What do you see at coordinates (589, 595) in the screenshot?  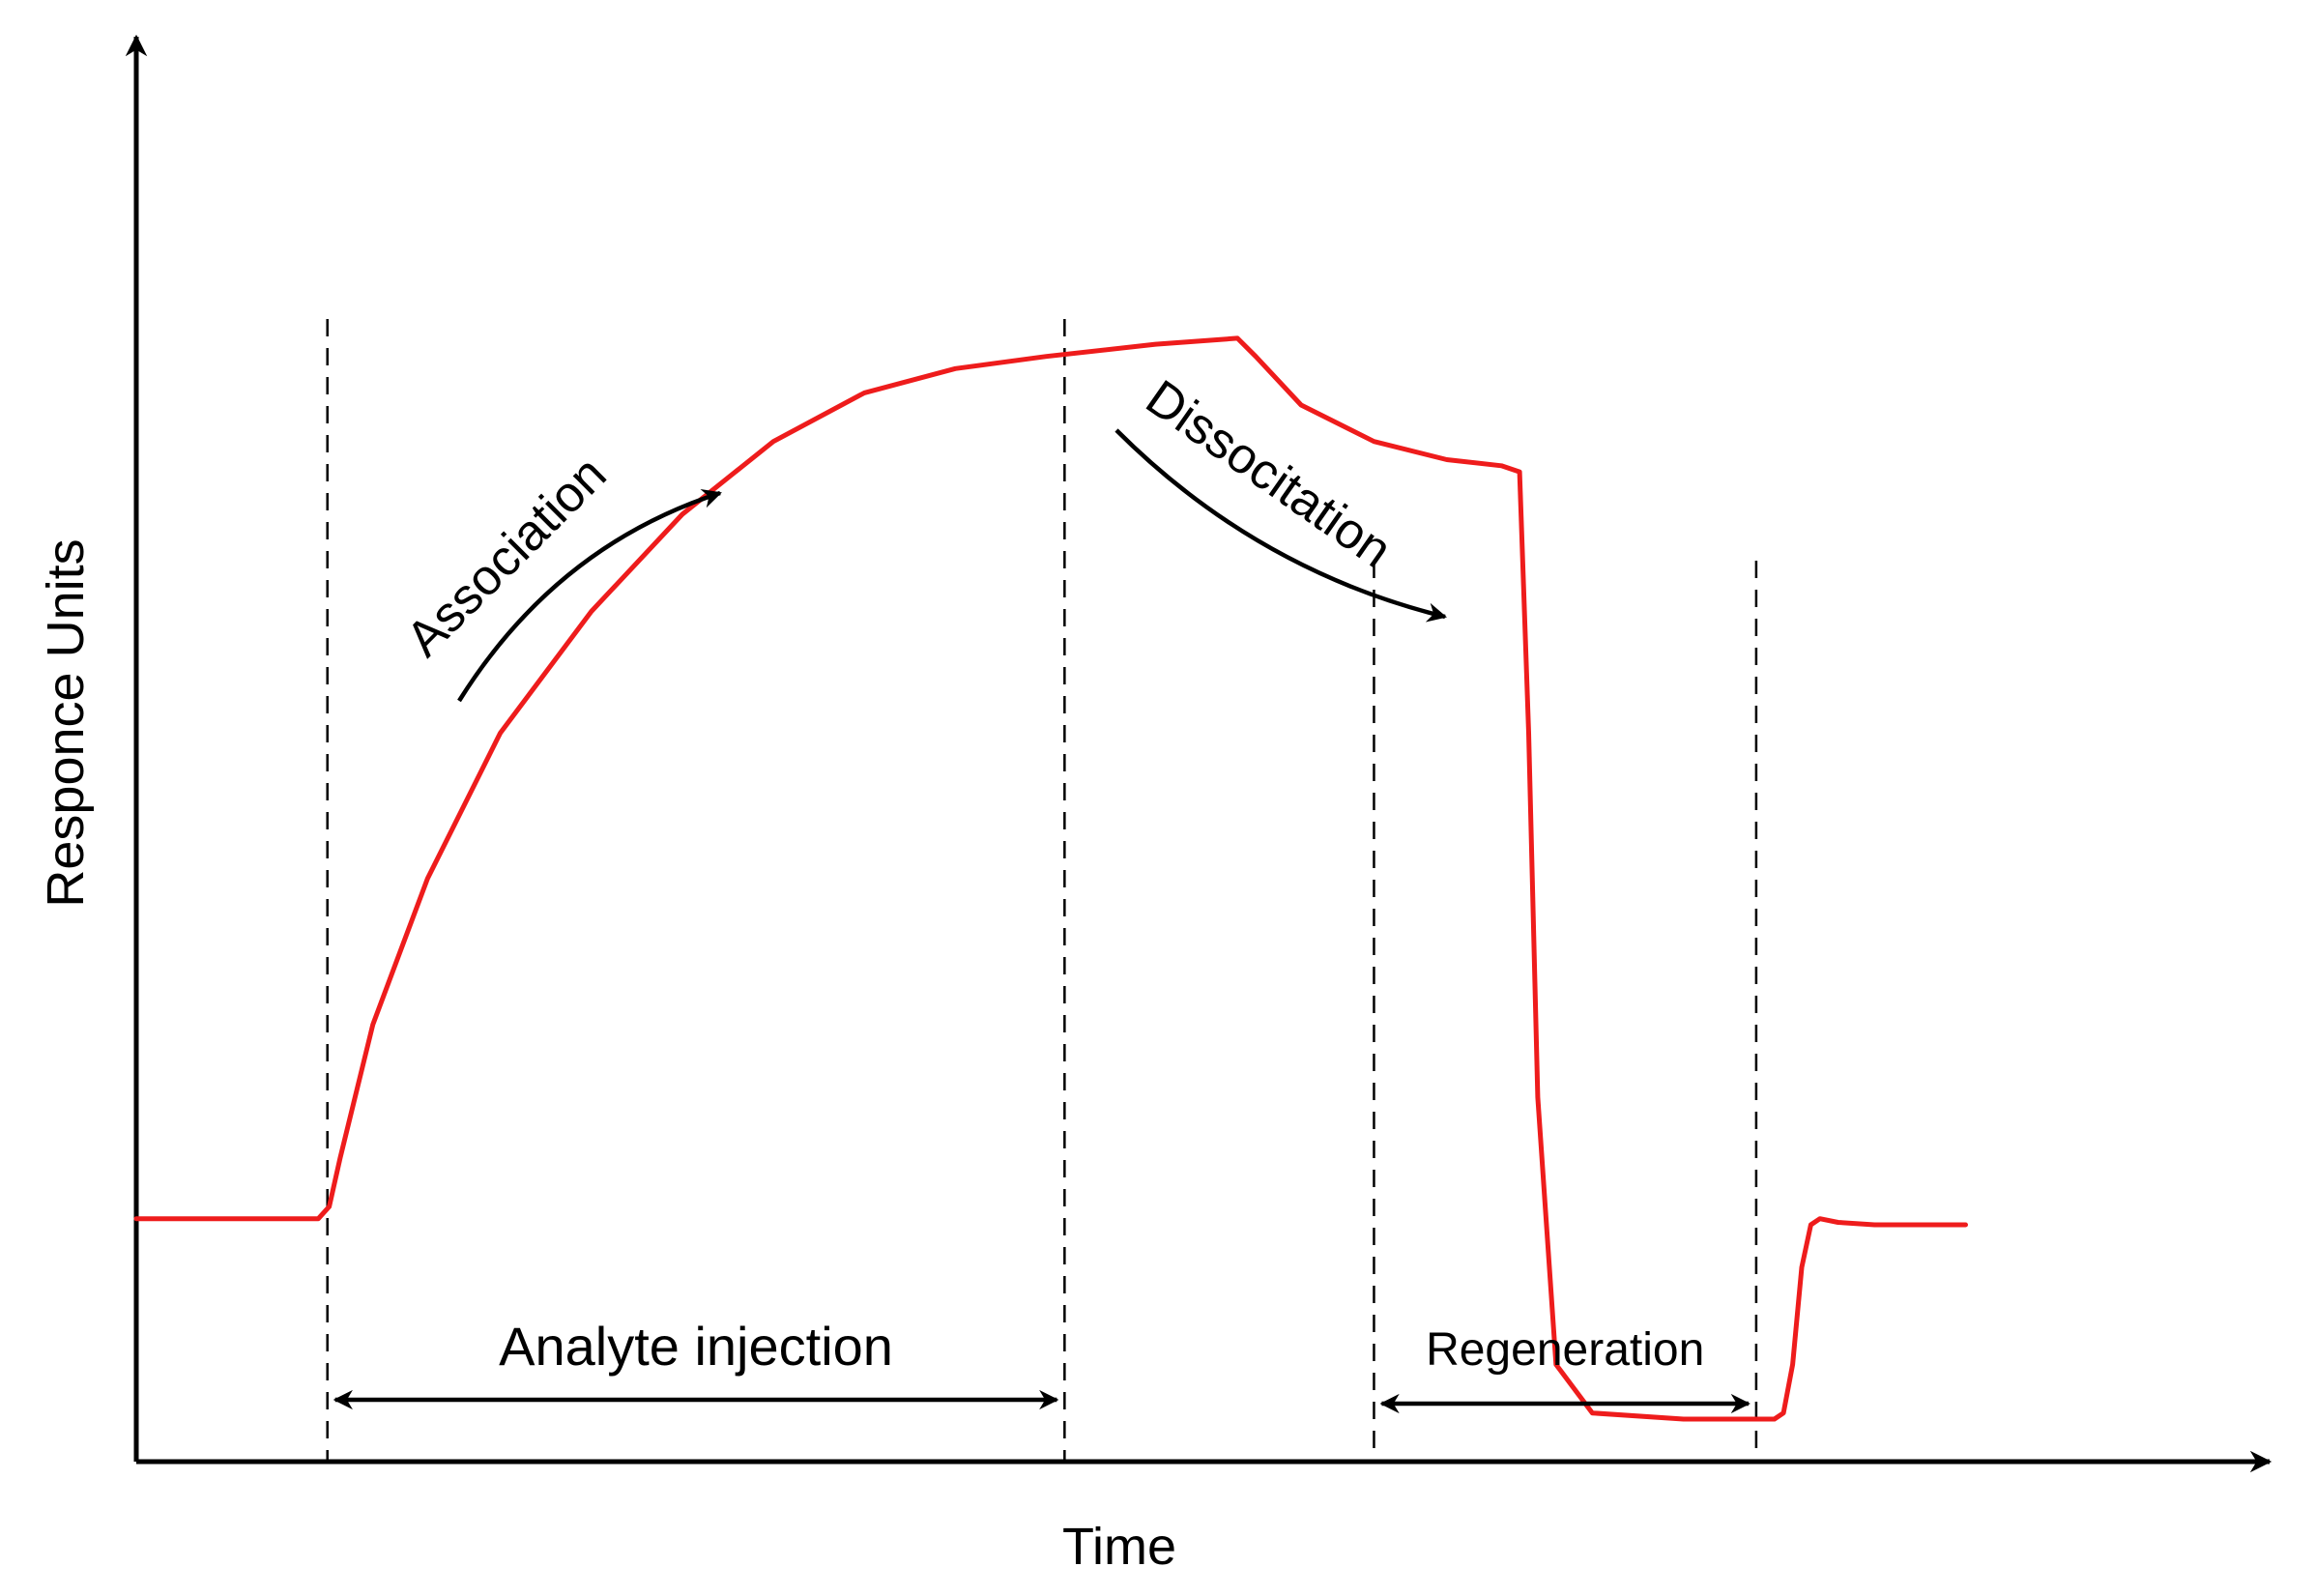 I see `association-arrow` at bounding box center [589, 595].